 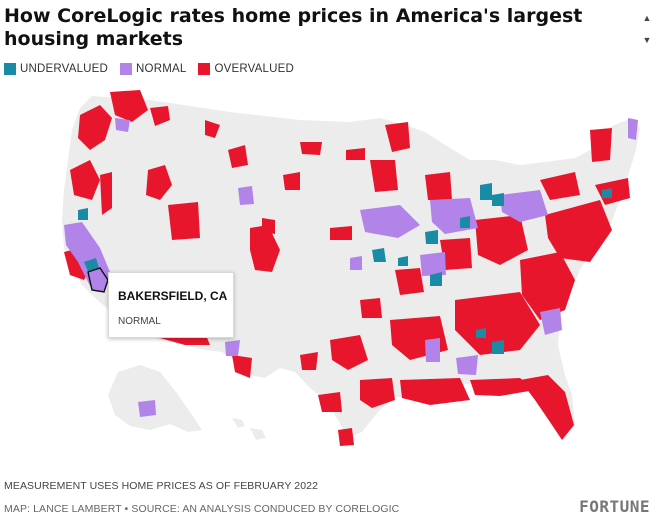 I want to click on region-bakersfield, so click(x=98, y=280).